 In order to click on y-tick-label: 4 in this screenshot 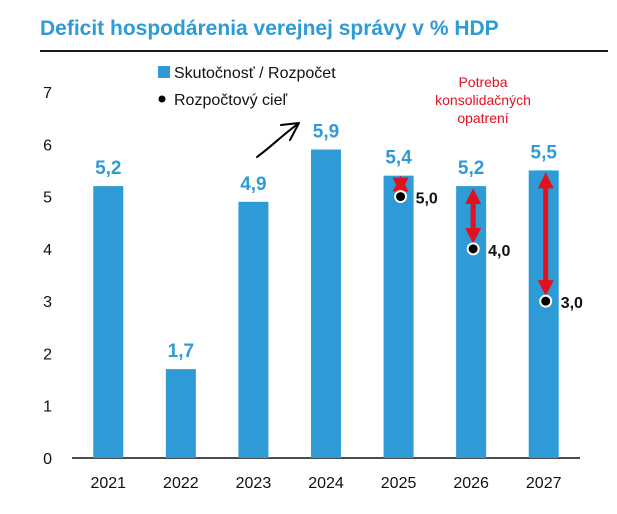, I will do `click(47, 250)`.